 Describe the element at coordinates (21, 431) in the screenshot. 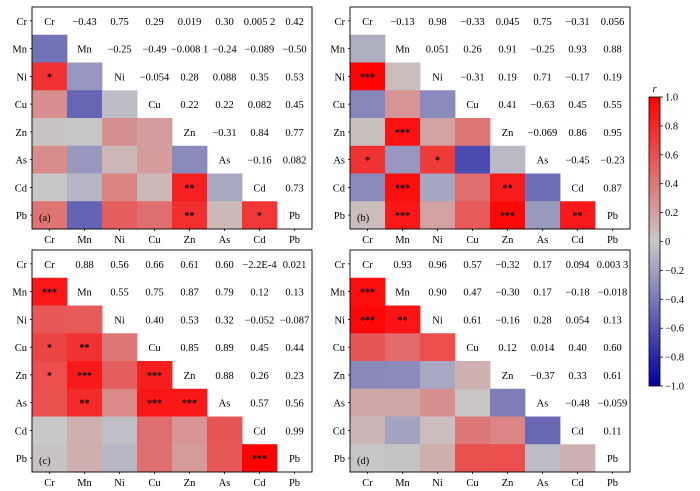

I see `y-tick-label: Cd` at that location.